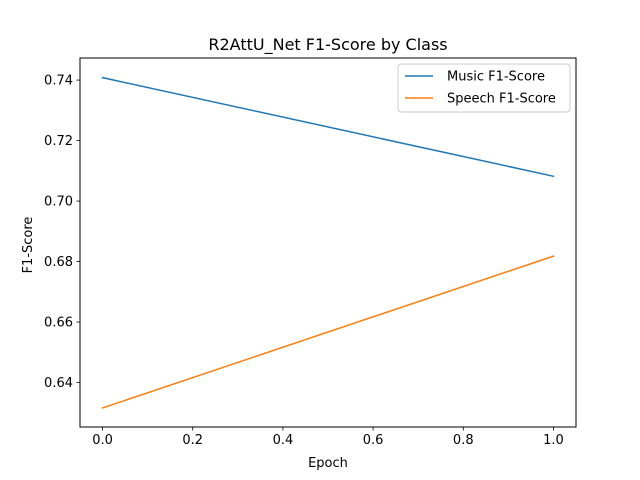  Describe the element at coordinates (480, 88) in the screenshot. I see `legend-entries: Music F1-Score Speech F1-Score` at that location.